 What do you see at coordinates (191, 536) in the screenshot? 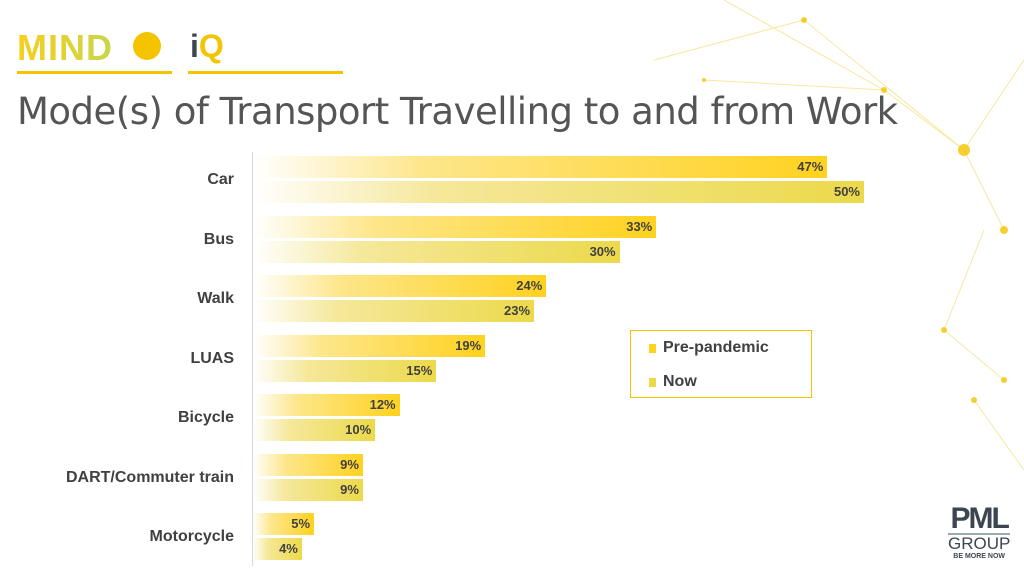
I see `category-label: Motorcycle` at bounding box center [191, 536].